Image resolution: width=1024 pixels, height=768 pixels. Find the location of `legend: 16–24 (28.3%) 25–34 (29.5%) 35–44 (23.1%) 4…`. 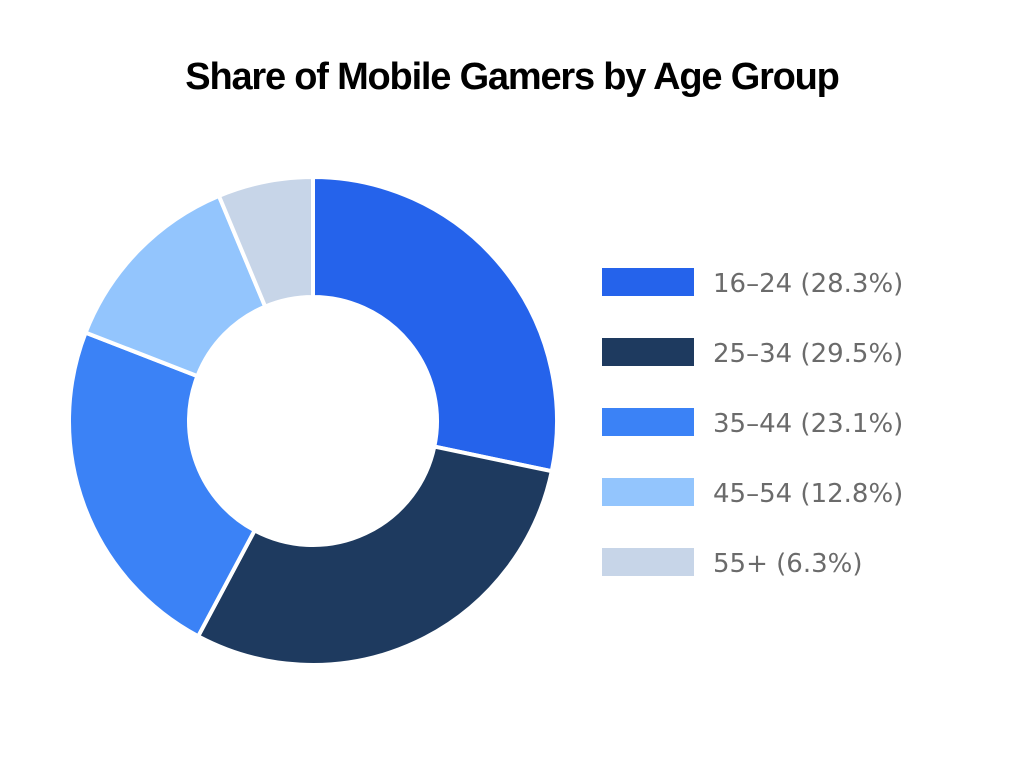

legend: 16–24 (28.3%) 25–34 (29.5%) 35–44 (23.1%) 4… is located at coordinates (752, 423).